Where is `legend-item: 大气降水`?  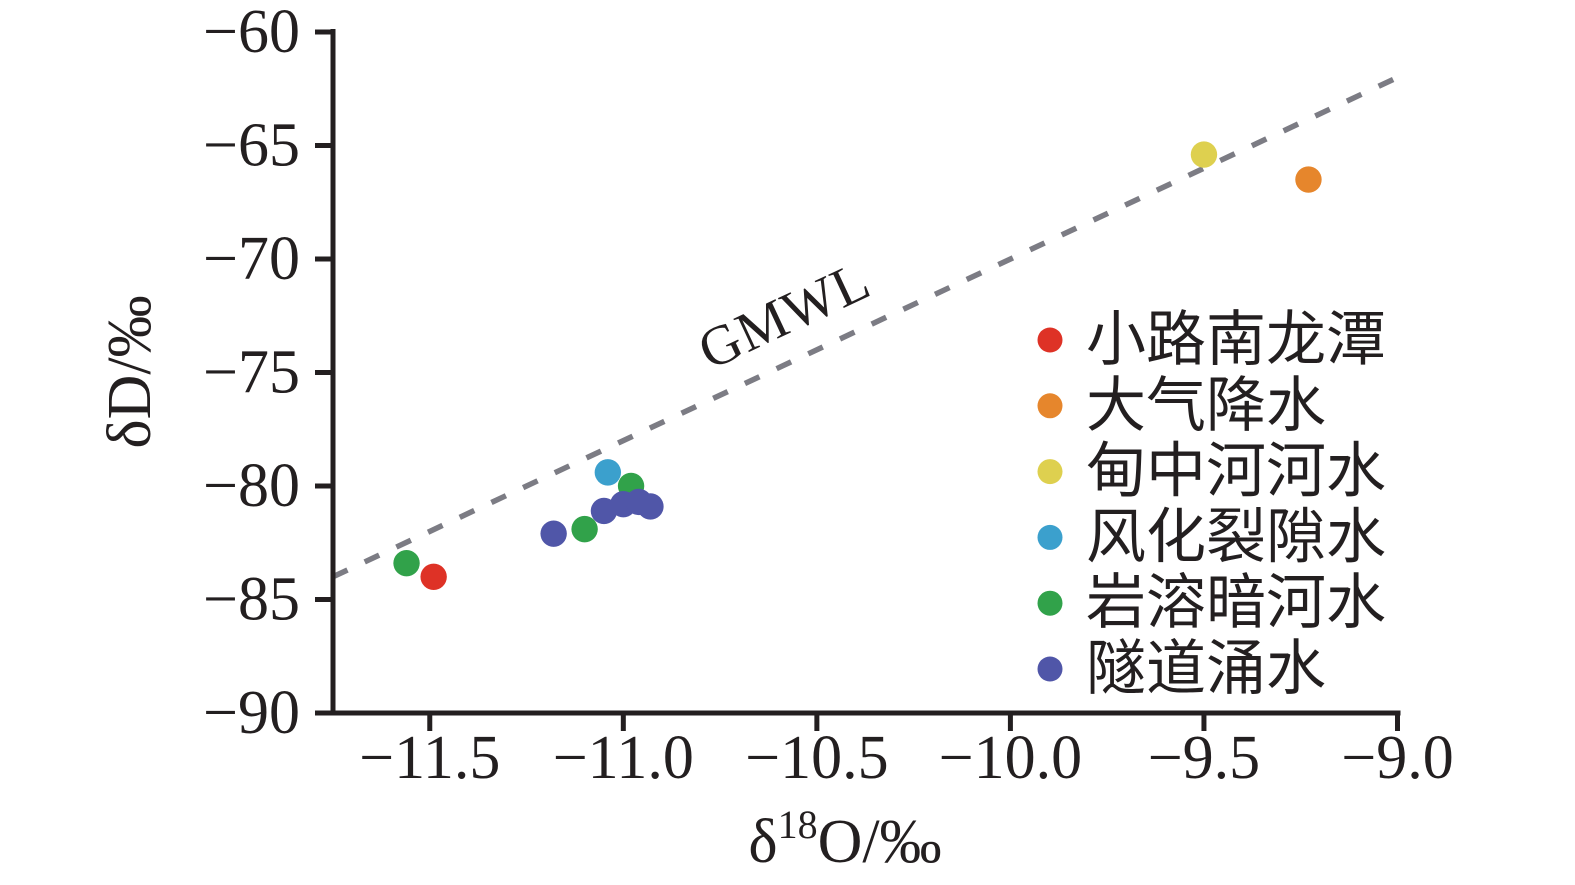 legend-item: 大气降水 is located at coordinates (1181, 406).